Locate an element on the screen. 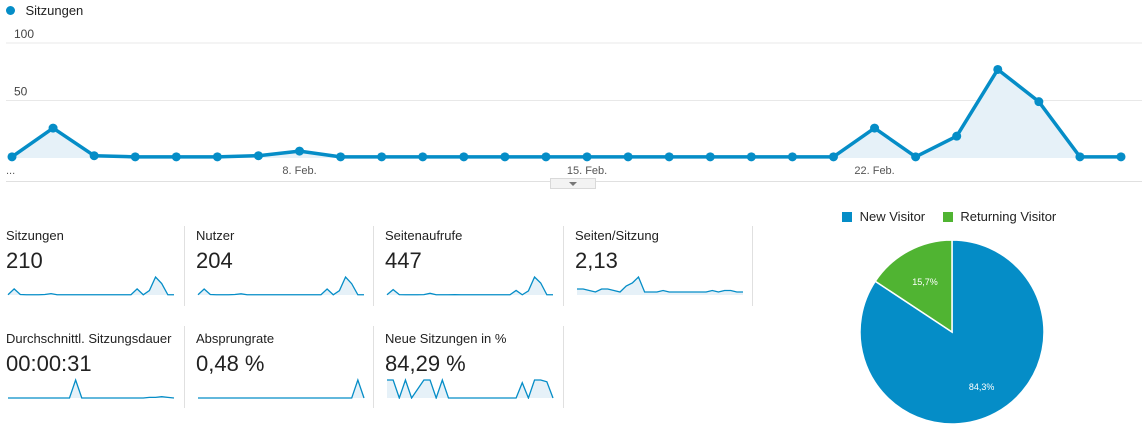  y-tick-label: 100 is located at coordinates (24, 34).